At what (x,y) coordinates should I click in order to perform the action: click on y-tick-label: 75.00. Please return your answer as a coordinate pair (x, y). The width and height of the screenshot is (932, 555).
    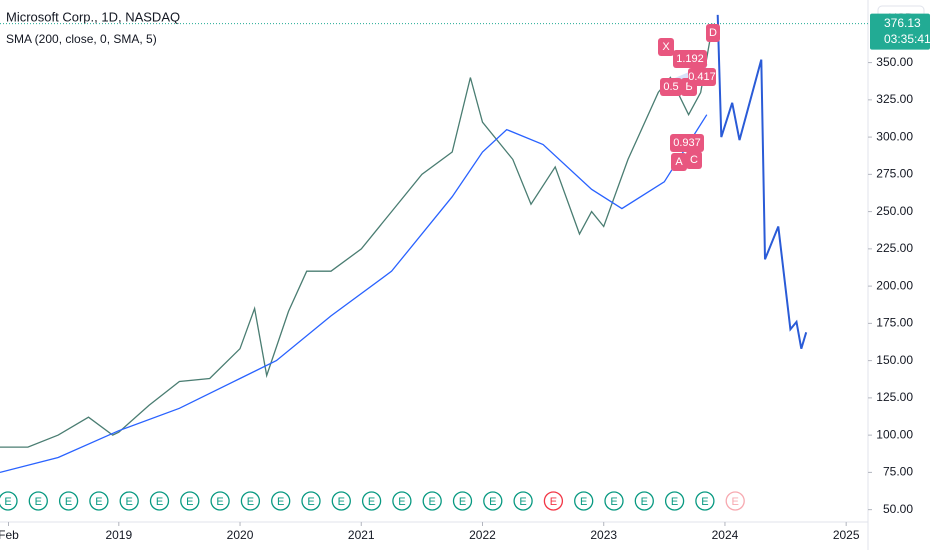
    Looking at the image, I should click on (898, 472).